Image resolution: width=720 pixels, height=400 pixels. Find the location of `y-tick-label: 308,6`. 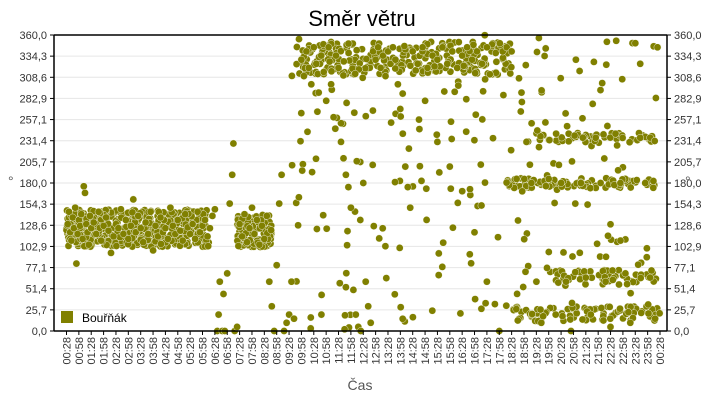

y-tick-label: 308,6 is located at coordinates (33, 78).